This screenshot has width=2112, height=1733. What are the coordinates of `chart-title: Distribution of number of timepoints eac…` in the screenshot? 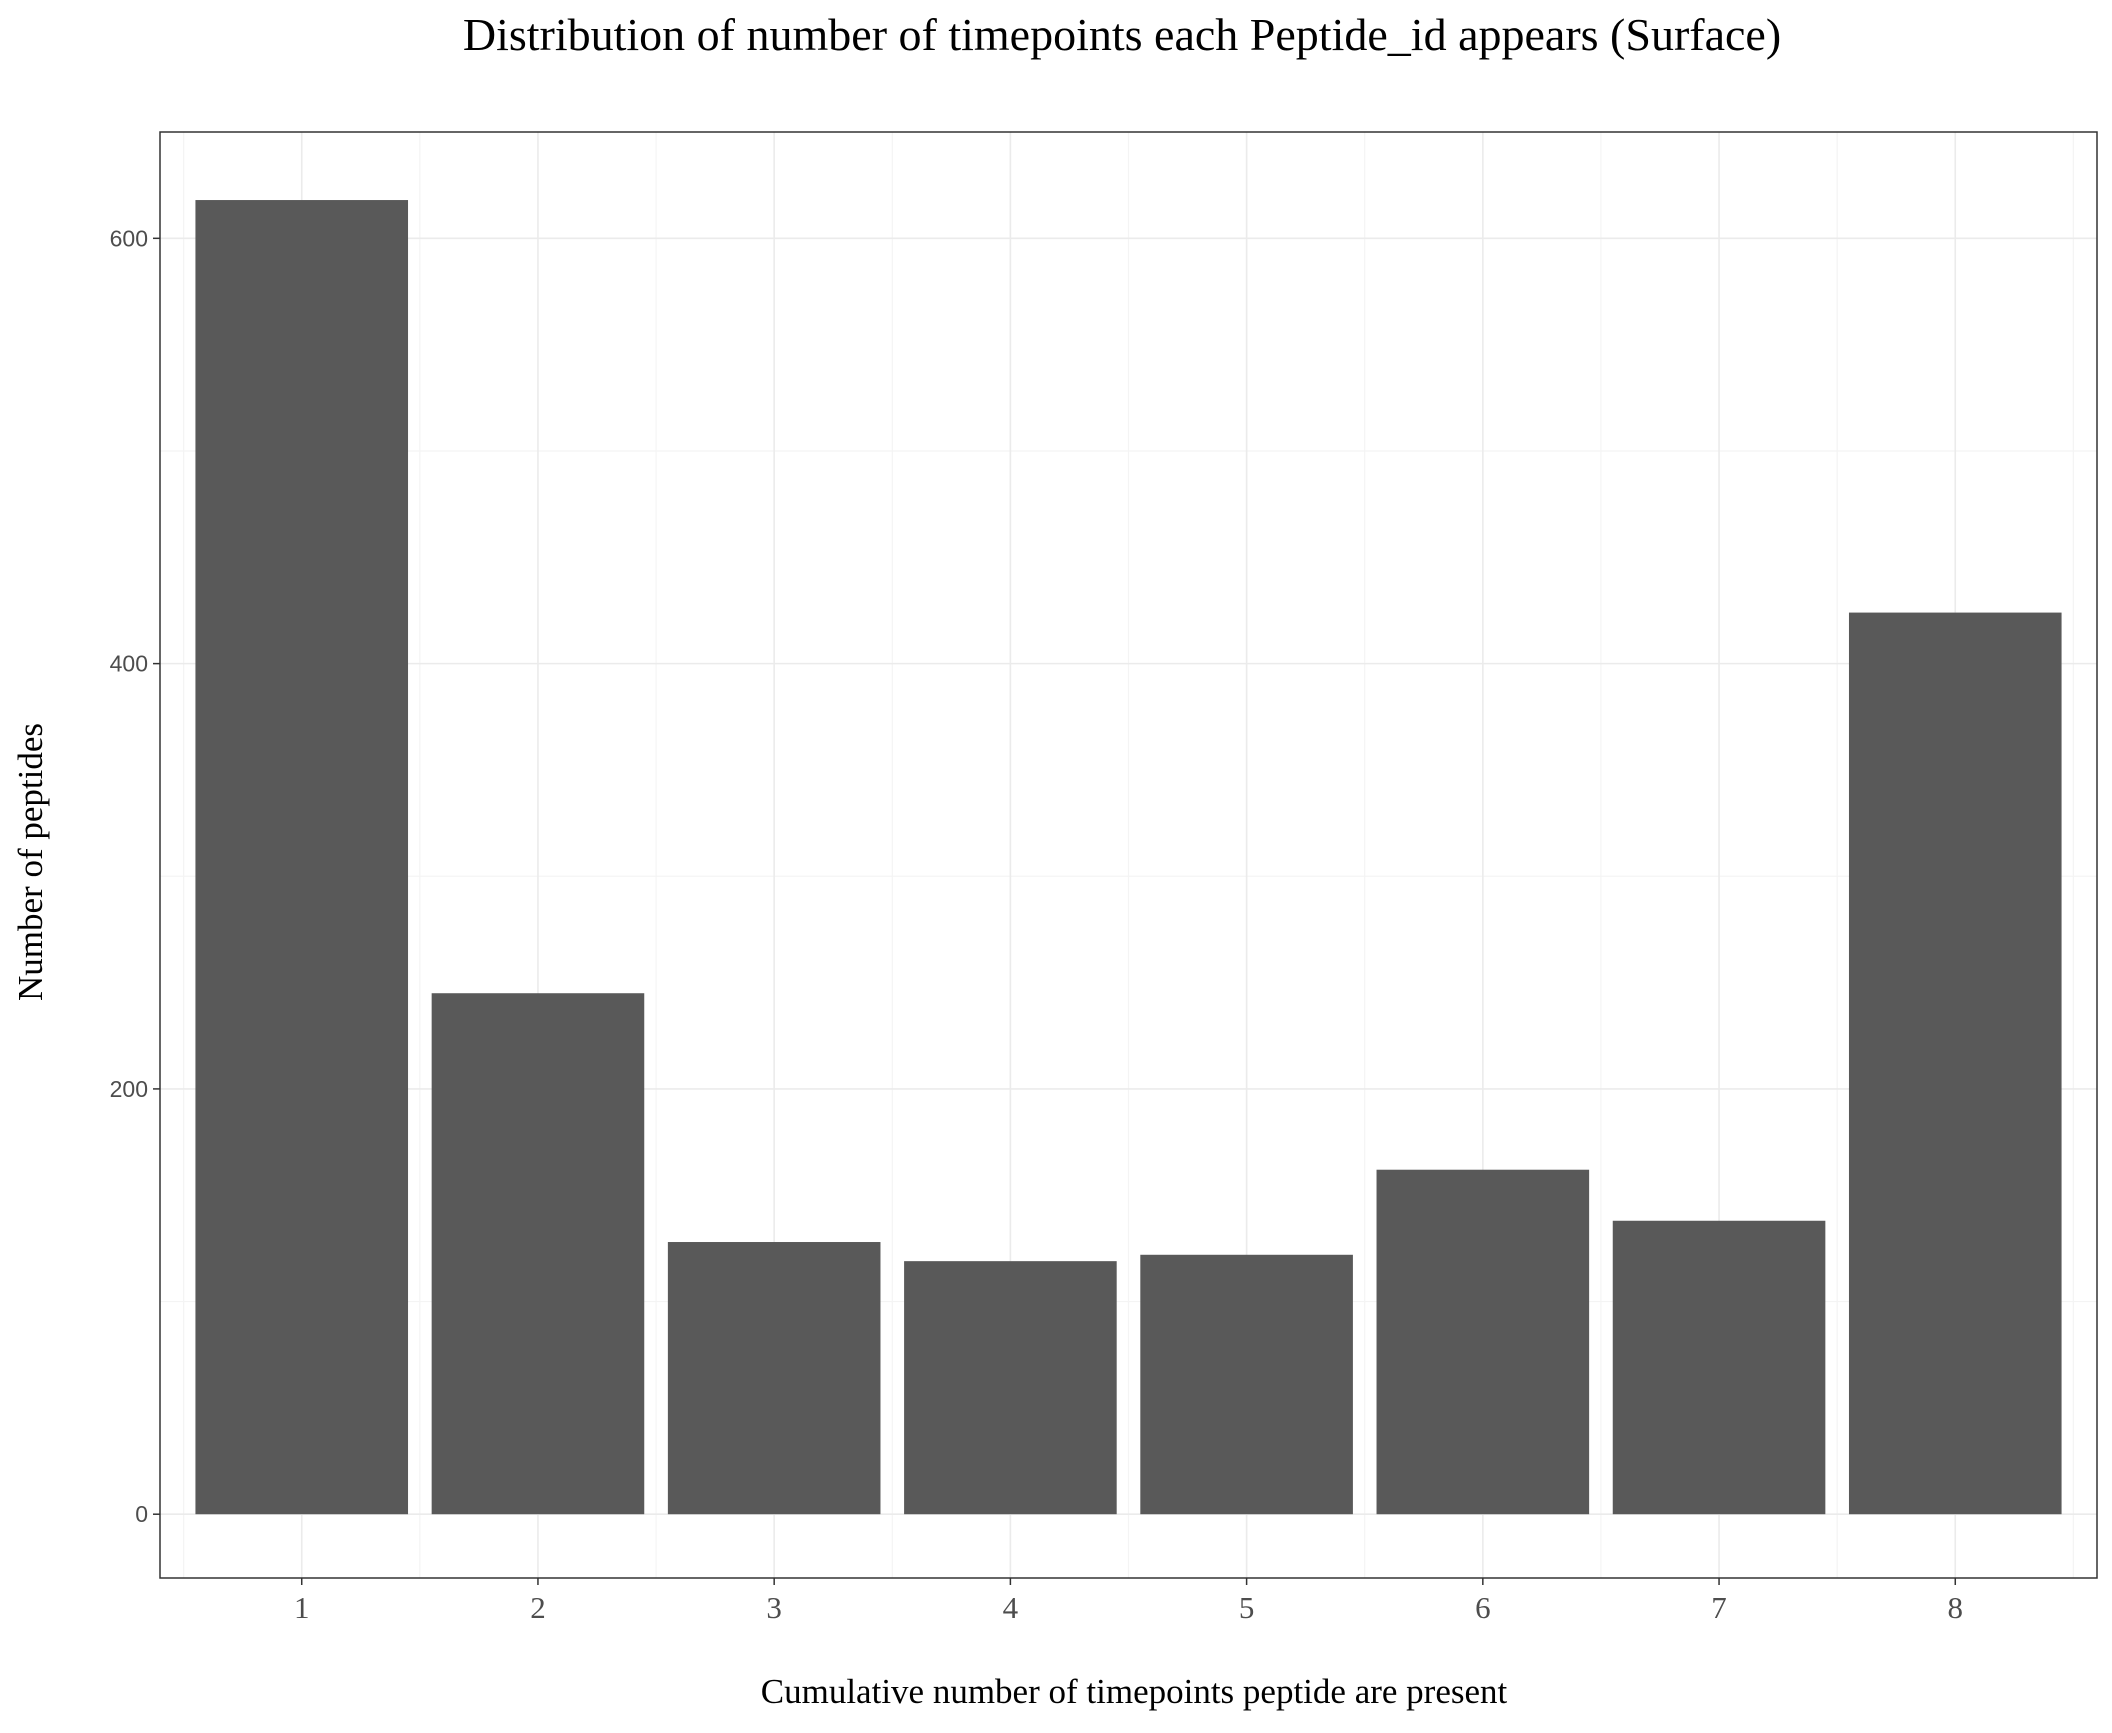 It's located at (1122, 34).